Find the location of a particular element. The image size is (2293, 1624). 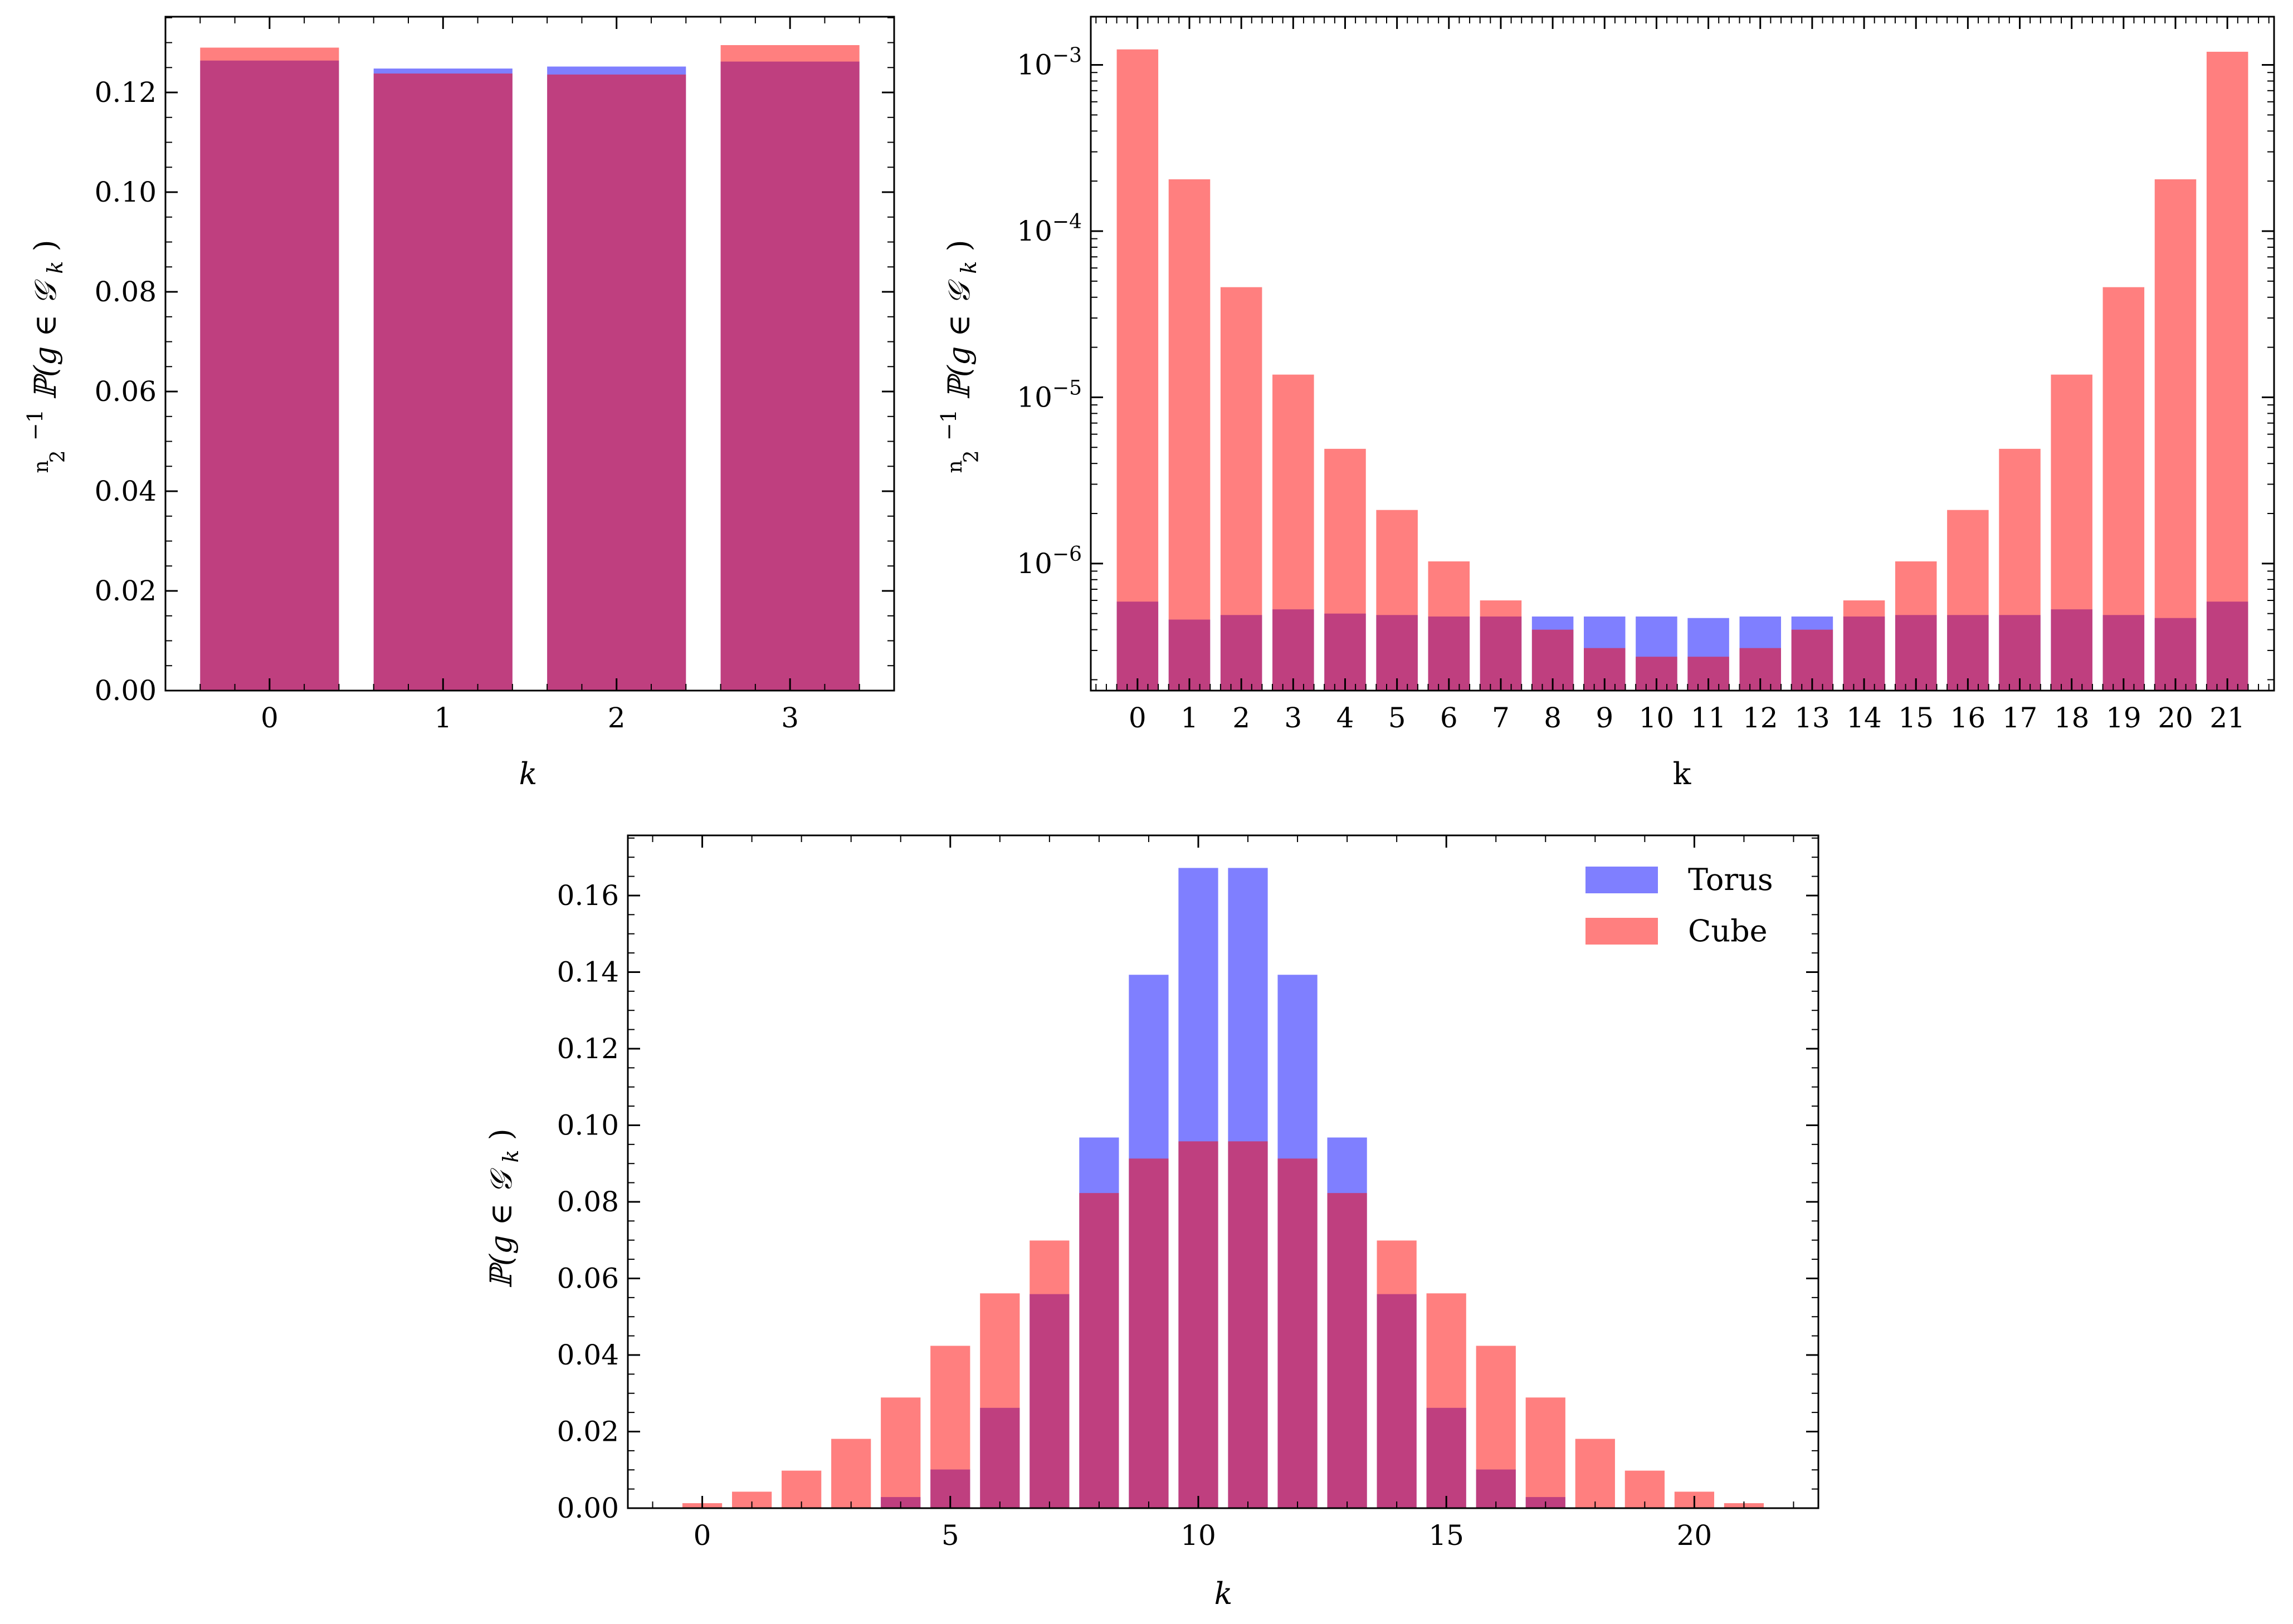

y-tick-label: 10⁻⁴ is located at coordinates (1050, 229).